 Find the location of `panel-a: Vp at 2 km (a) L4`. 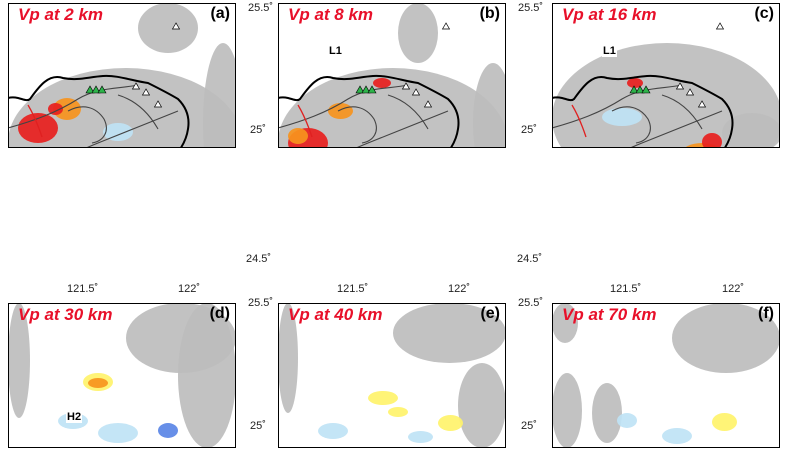

panel-a: Vp at 2 km (a) L4 is located at coordinates (122, 75).